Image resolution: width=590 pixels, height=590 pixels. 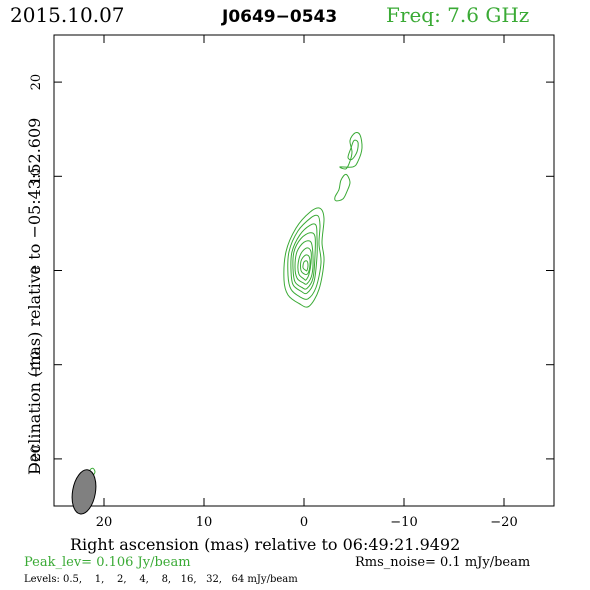 What do you see at coordinates (36, 176) in the screenshot?
I see `y-tick-label: 10` at bounding box center [36, 176].